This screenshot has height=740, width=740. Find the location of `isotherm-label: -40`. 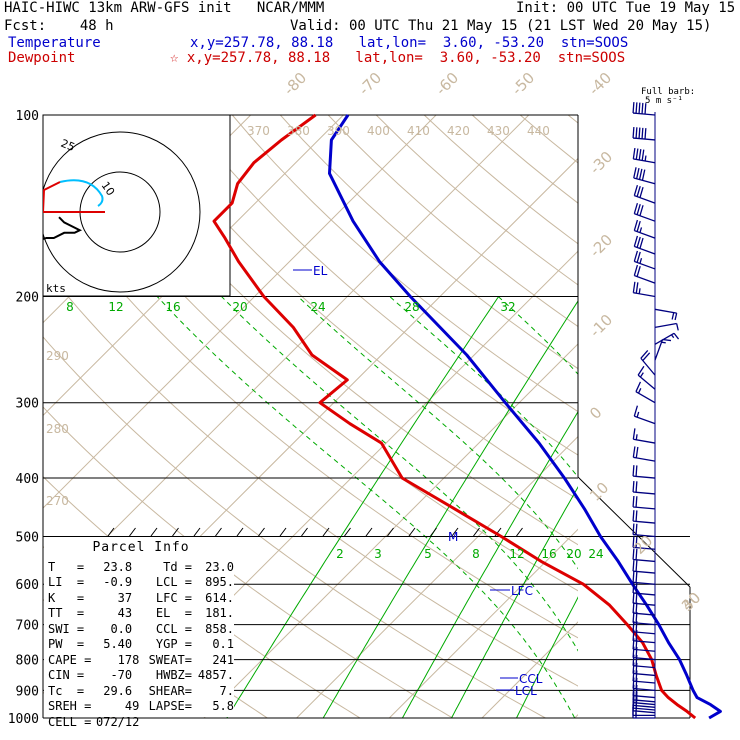

isotherm-label: -40 is located at coordinates (600, 84).